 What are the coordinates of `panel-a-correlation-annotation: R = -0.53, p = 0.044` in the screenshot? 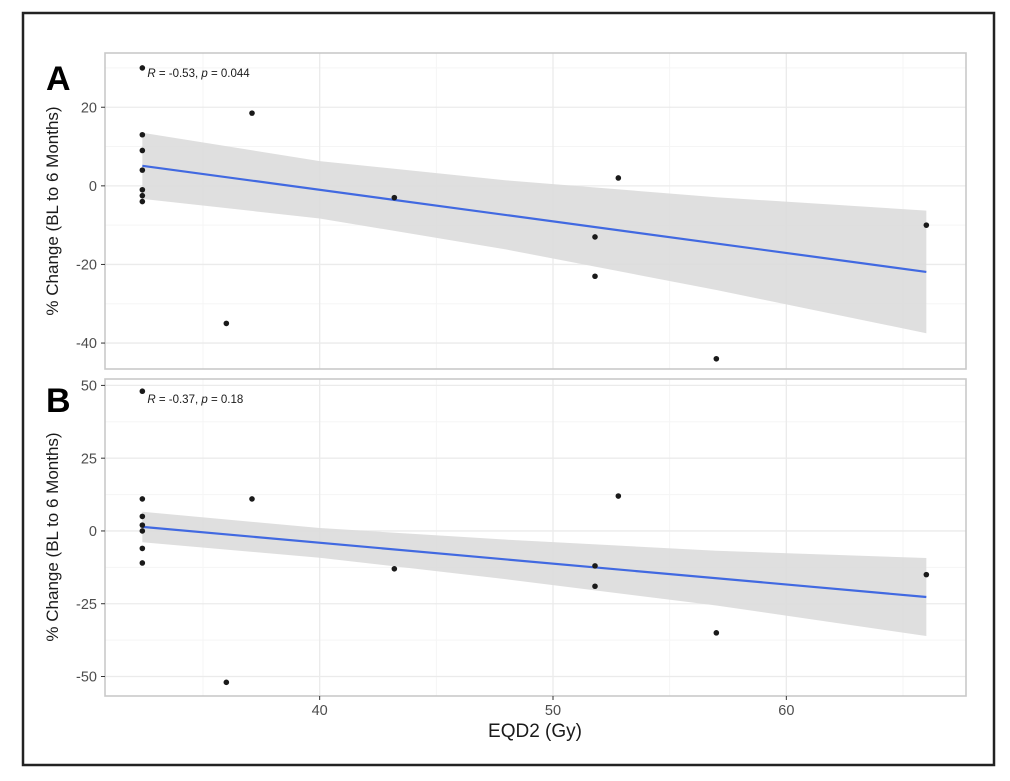 It's located at (198, 74).